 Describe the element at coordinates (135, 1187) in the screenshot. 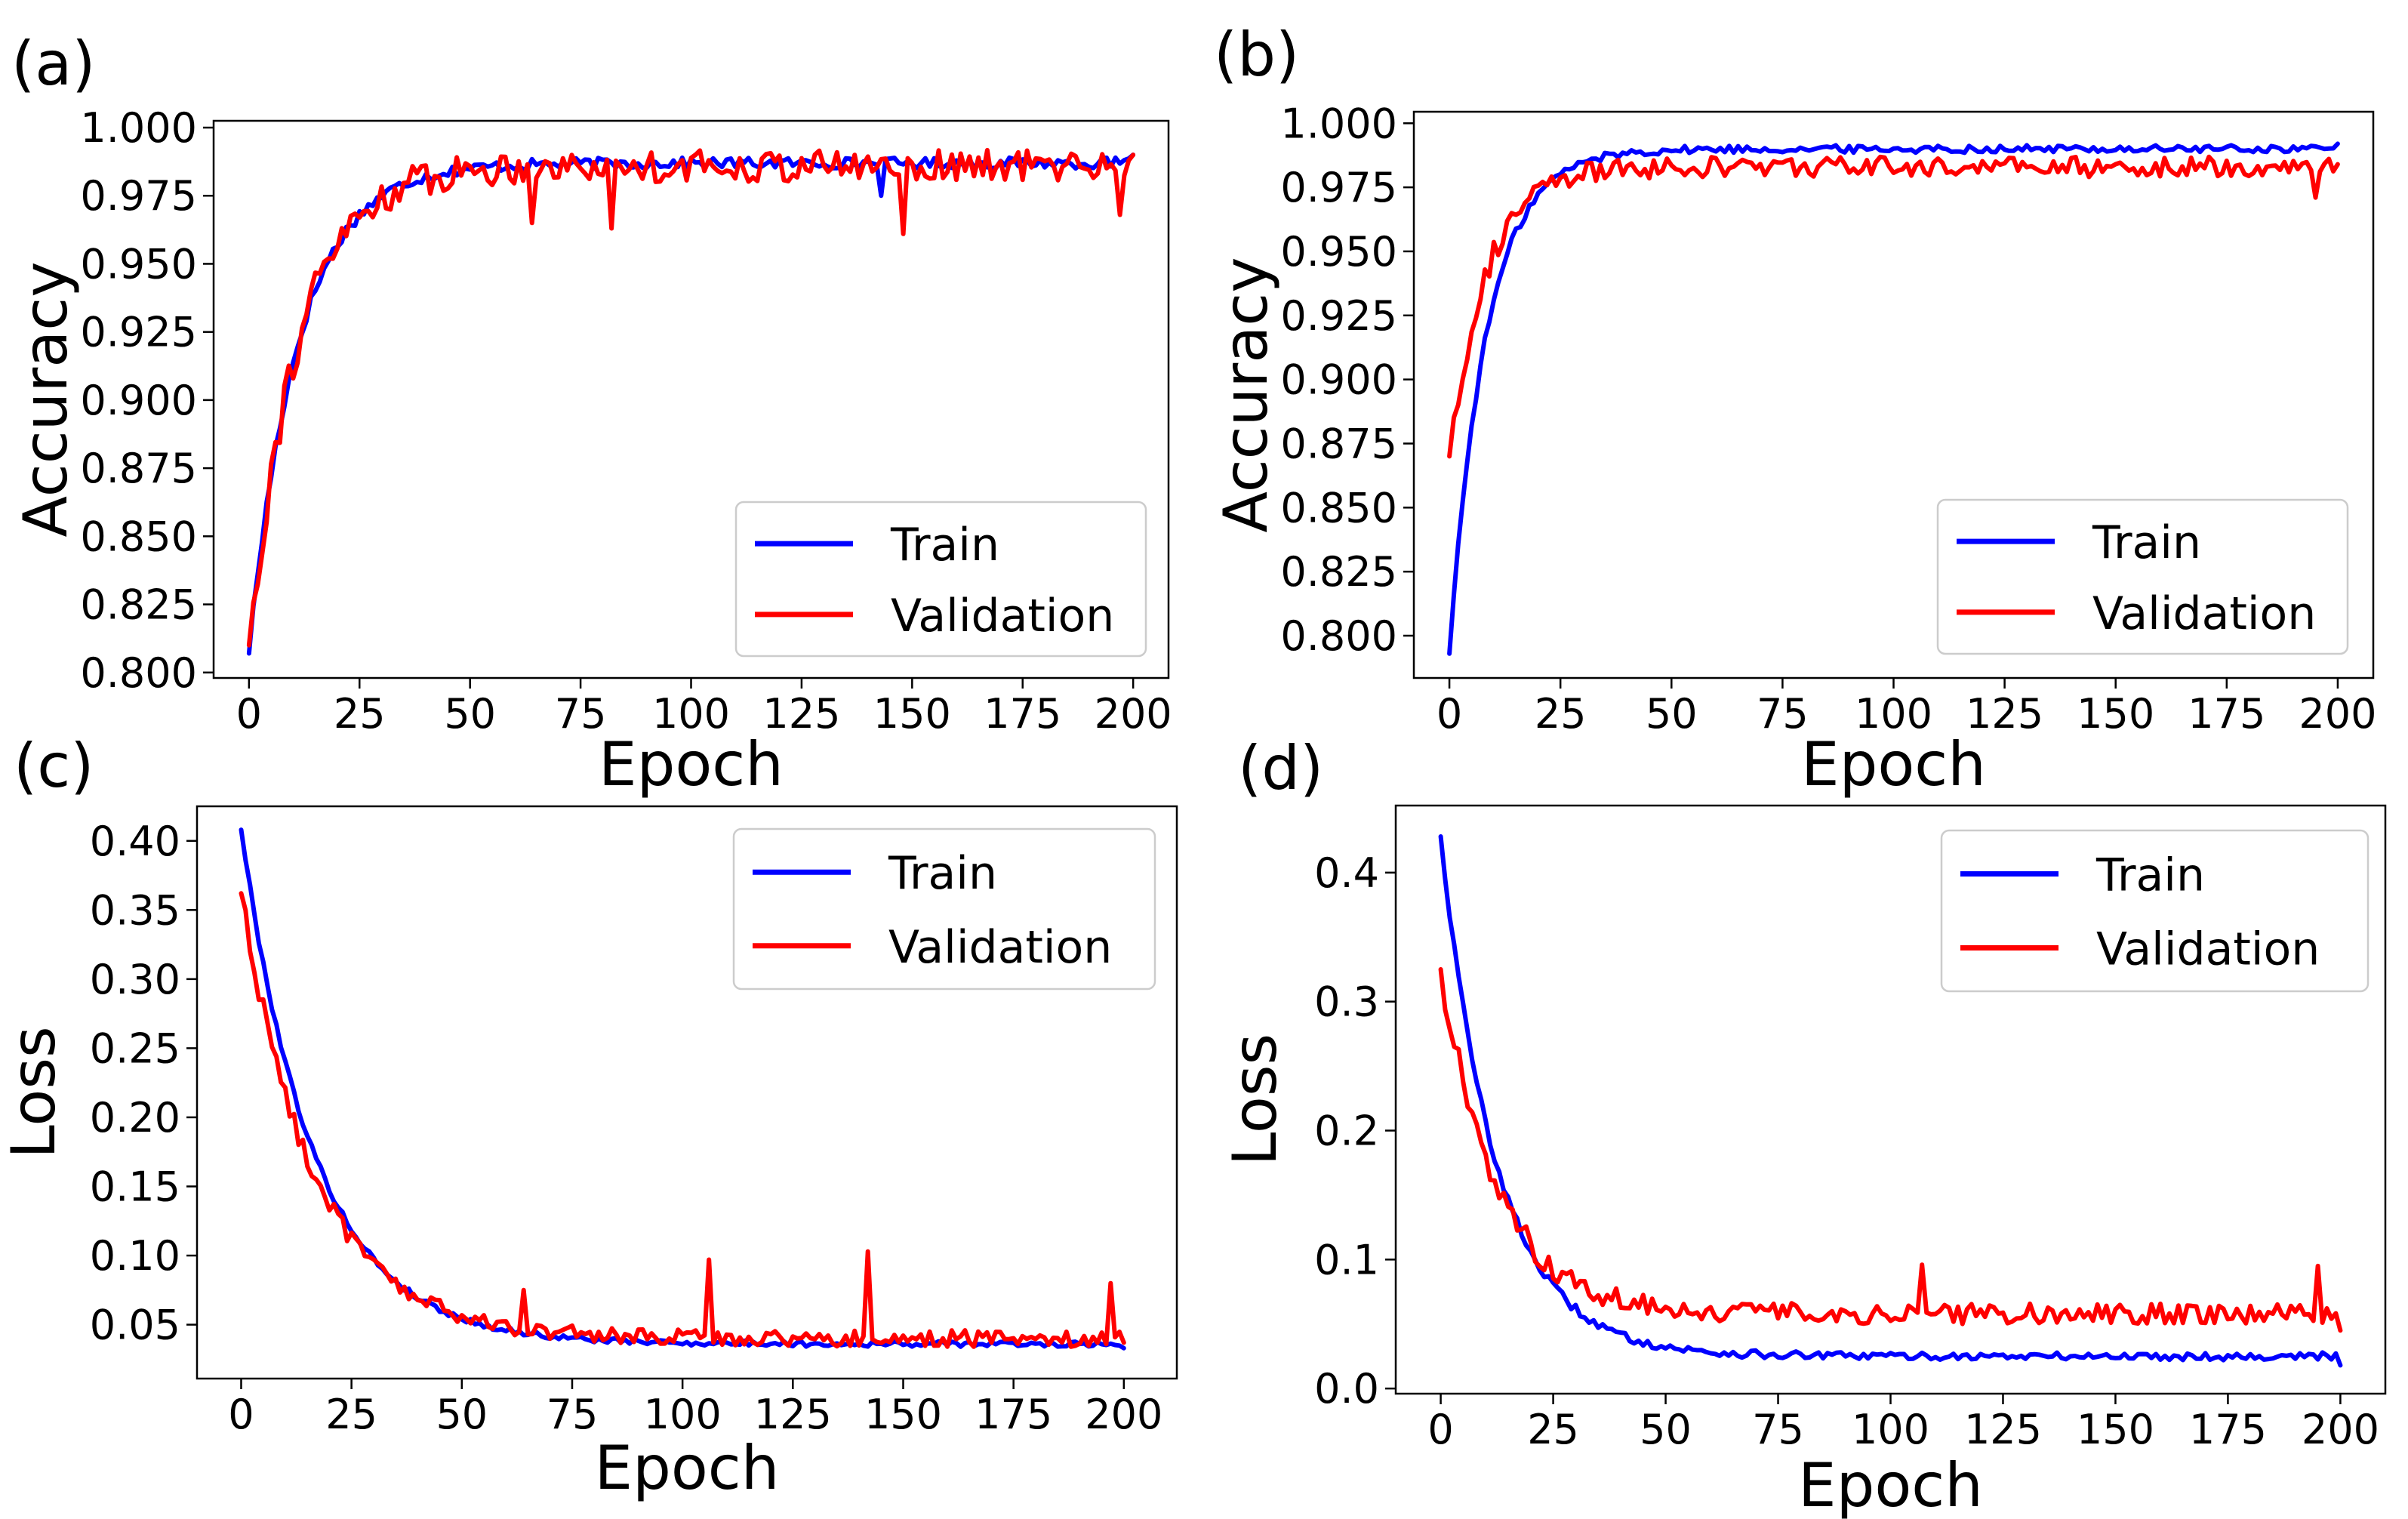

I see `y-tick-label: 0.15` at that location.